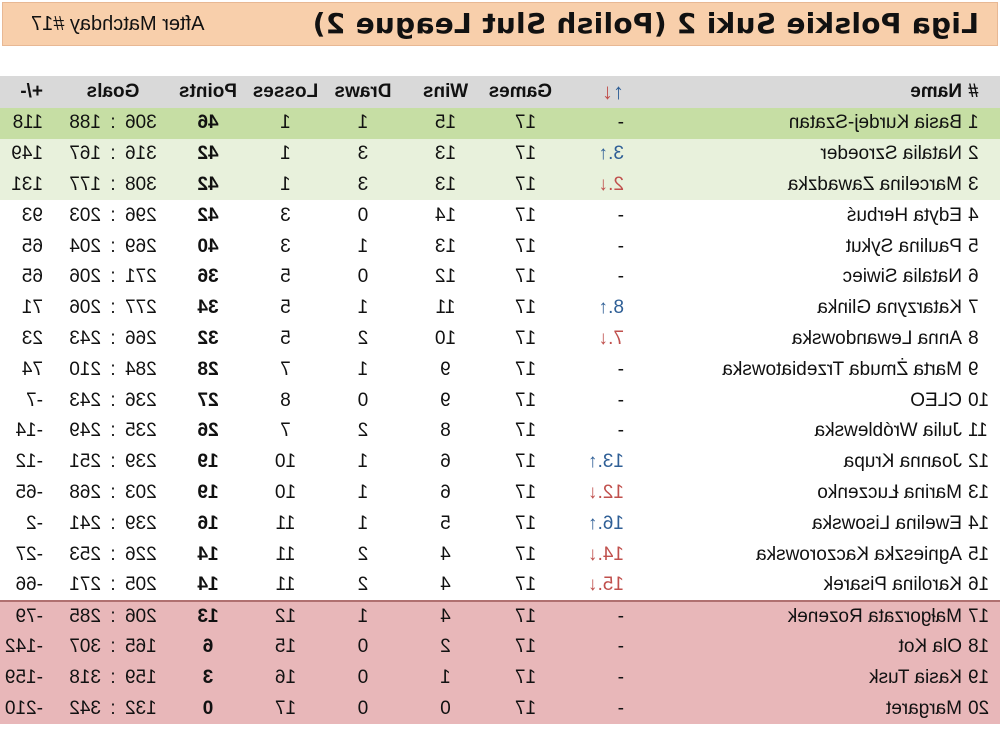  I want to click on losses-cell: 7, so click(285, 431).